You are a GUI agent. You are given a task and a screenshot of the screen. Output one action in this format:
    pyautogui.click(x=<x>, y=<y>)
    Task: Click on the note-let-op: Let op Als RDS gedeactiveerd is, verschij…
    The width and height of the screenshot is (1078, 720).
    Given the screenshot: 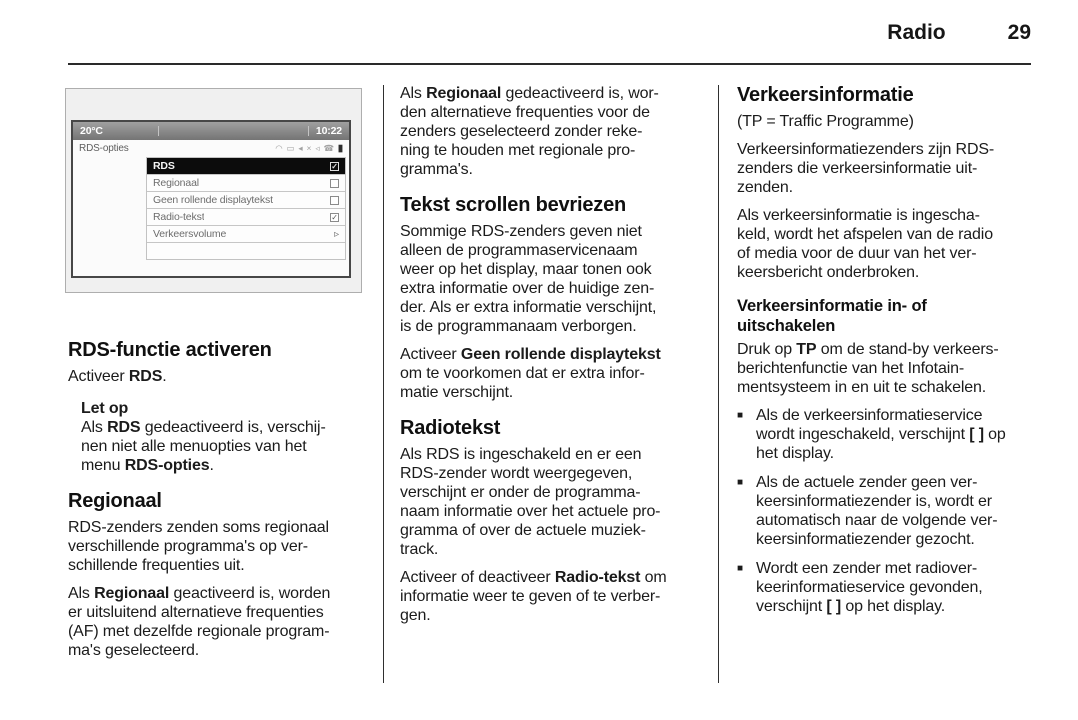 What is the action you would take?
    pyautogui.click(x=223, y=437)
    